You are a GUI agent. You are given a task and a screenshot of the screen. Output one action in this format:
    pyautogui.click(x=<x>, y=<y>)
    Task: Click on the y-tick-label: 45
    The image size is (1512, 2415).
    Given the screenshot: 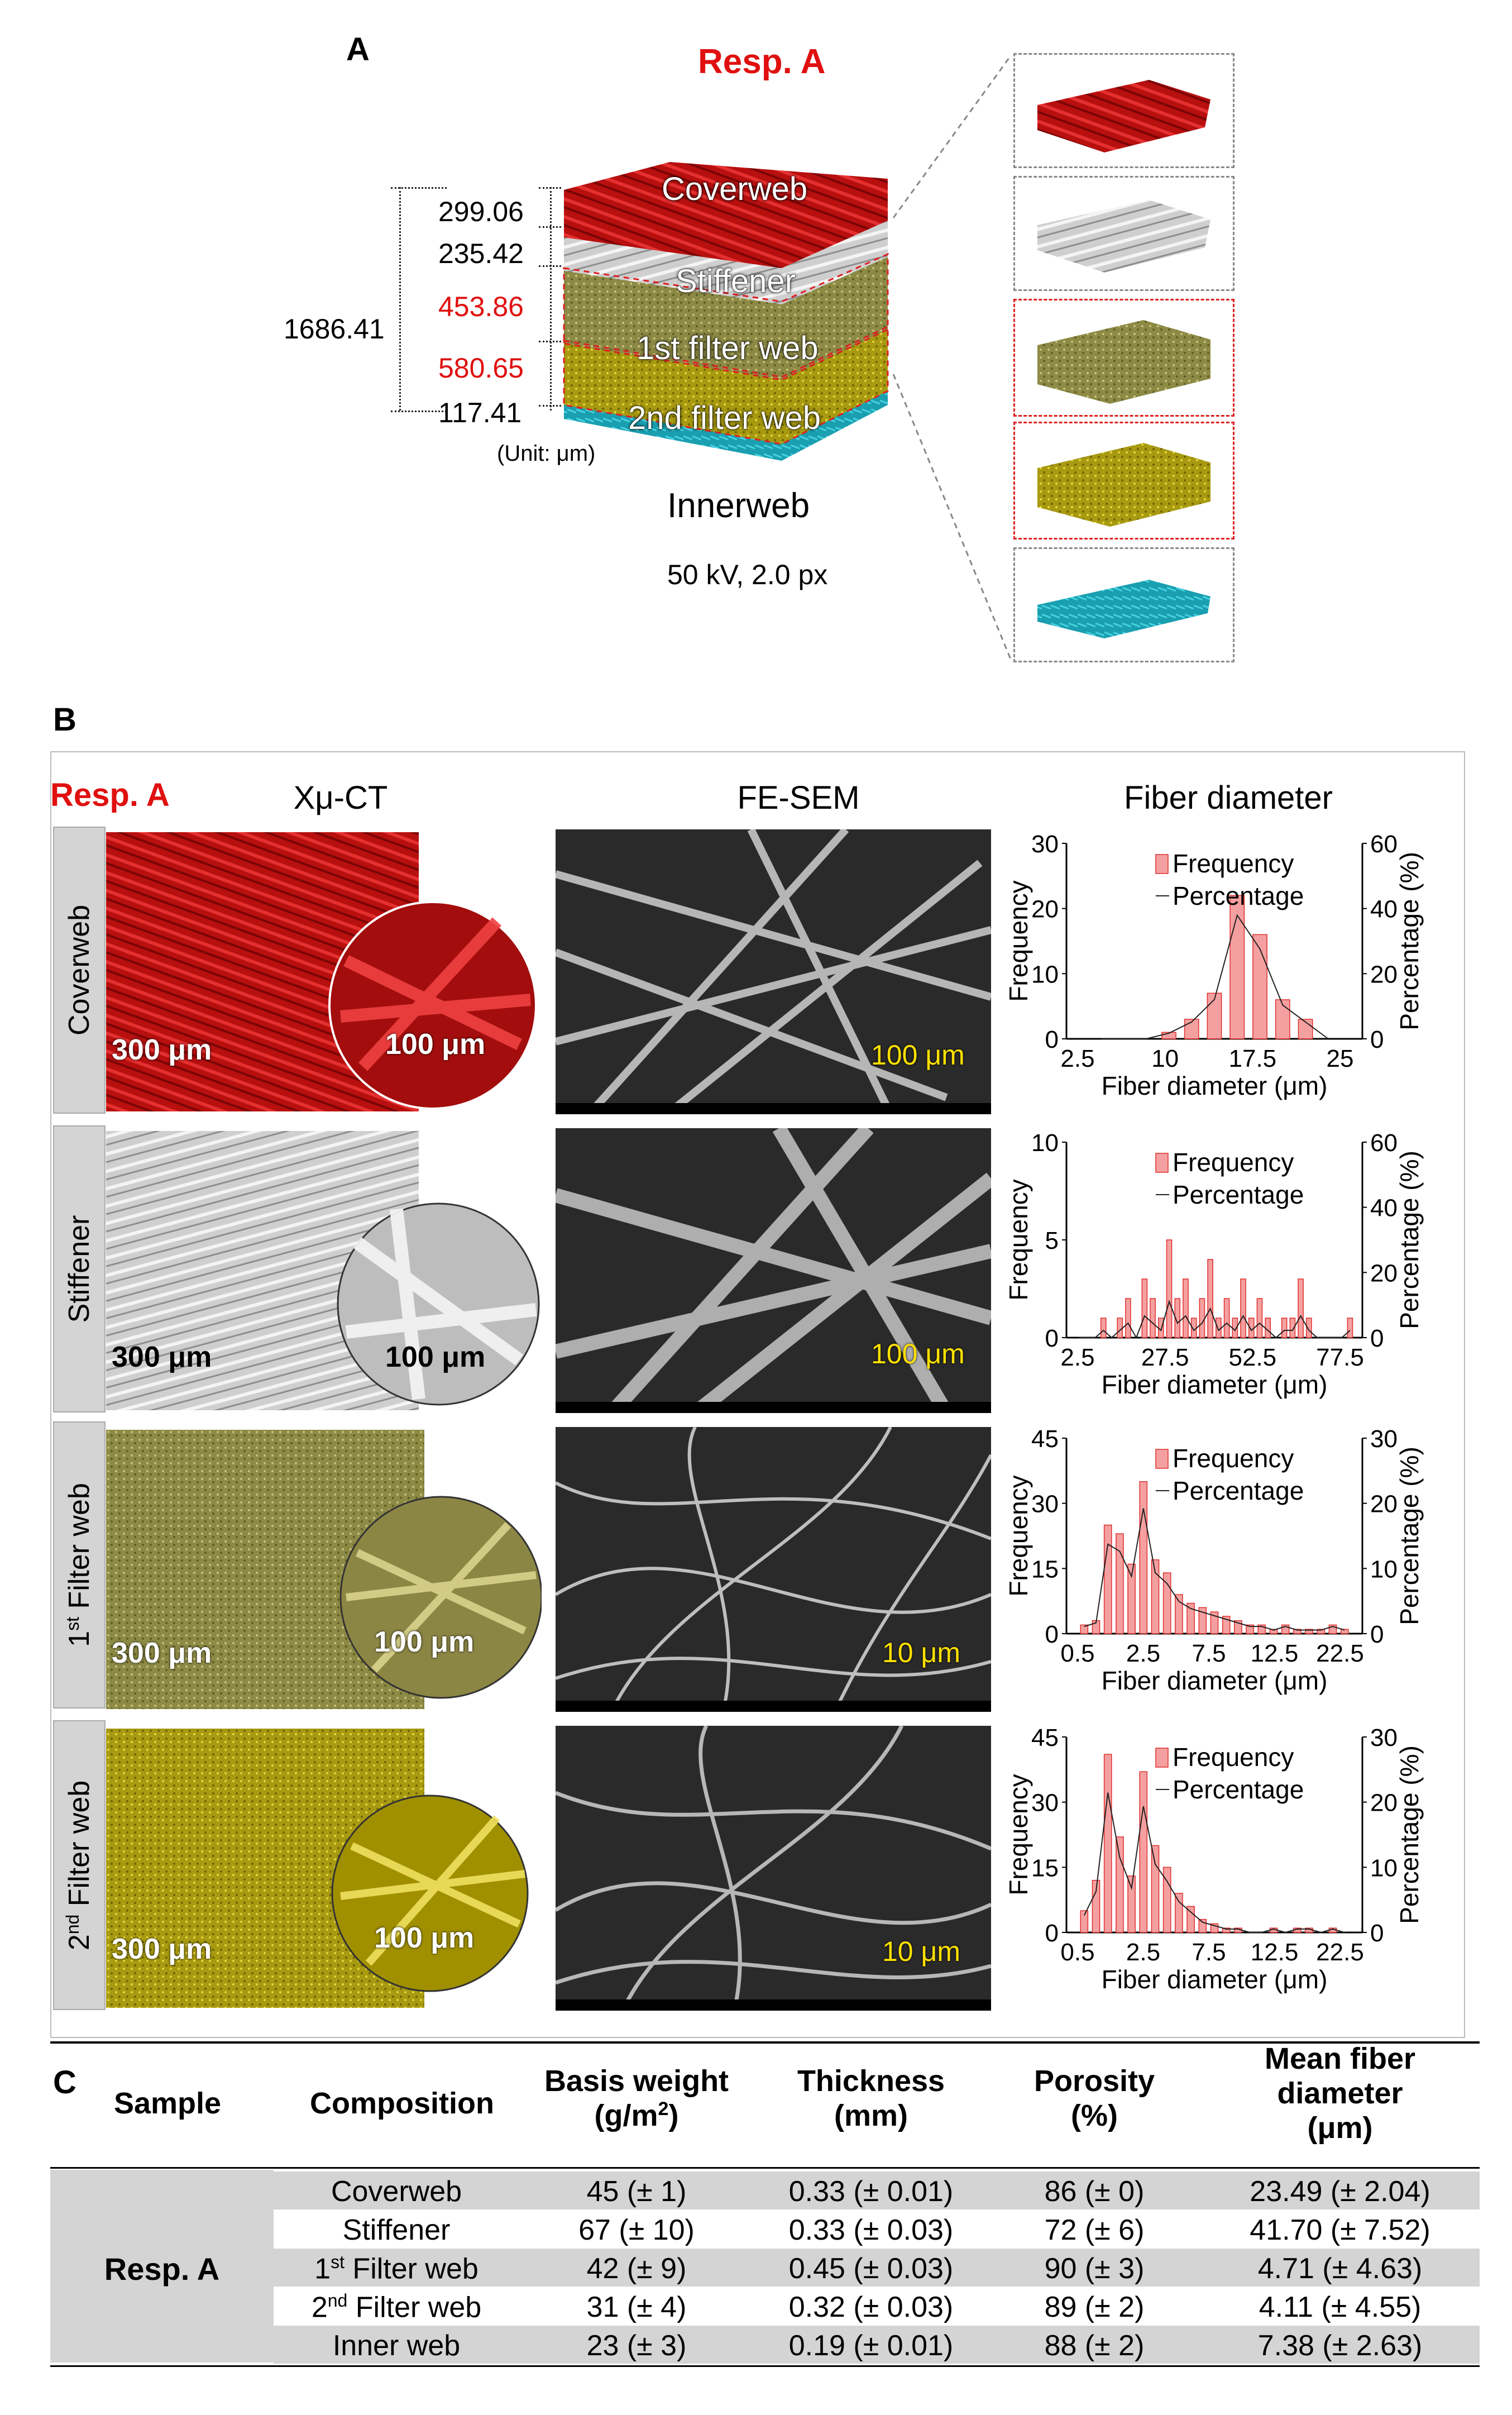 What is the action you would take?
    pyautogui.click(x=1045, y=1439)
    